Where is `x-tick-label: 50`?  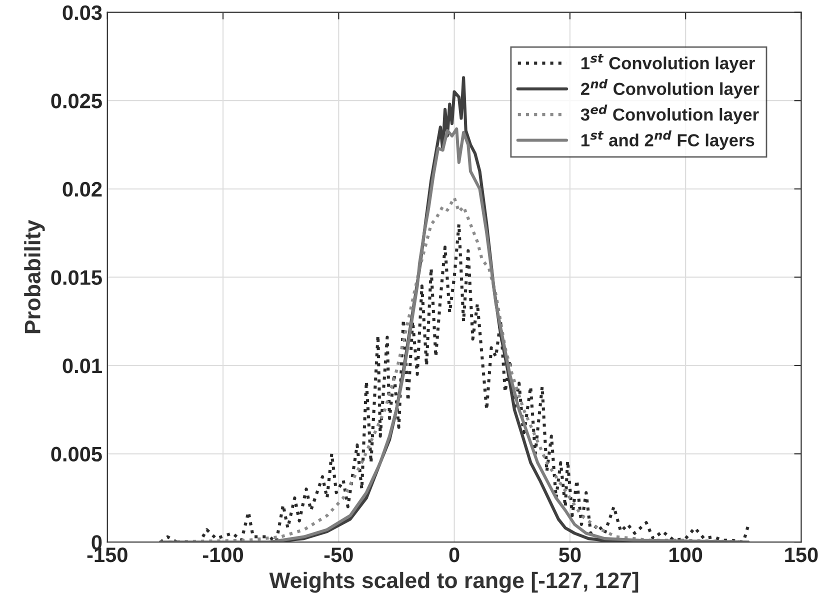 x-tick-label: 50 is located at coordinates (569, 554).